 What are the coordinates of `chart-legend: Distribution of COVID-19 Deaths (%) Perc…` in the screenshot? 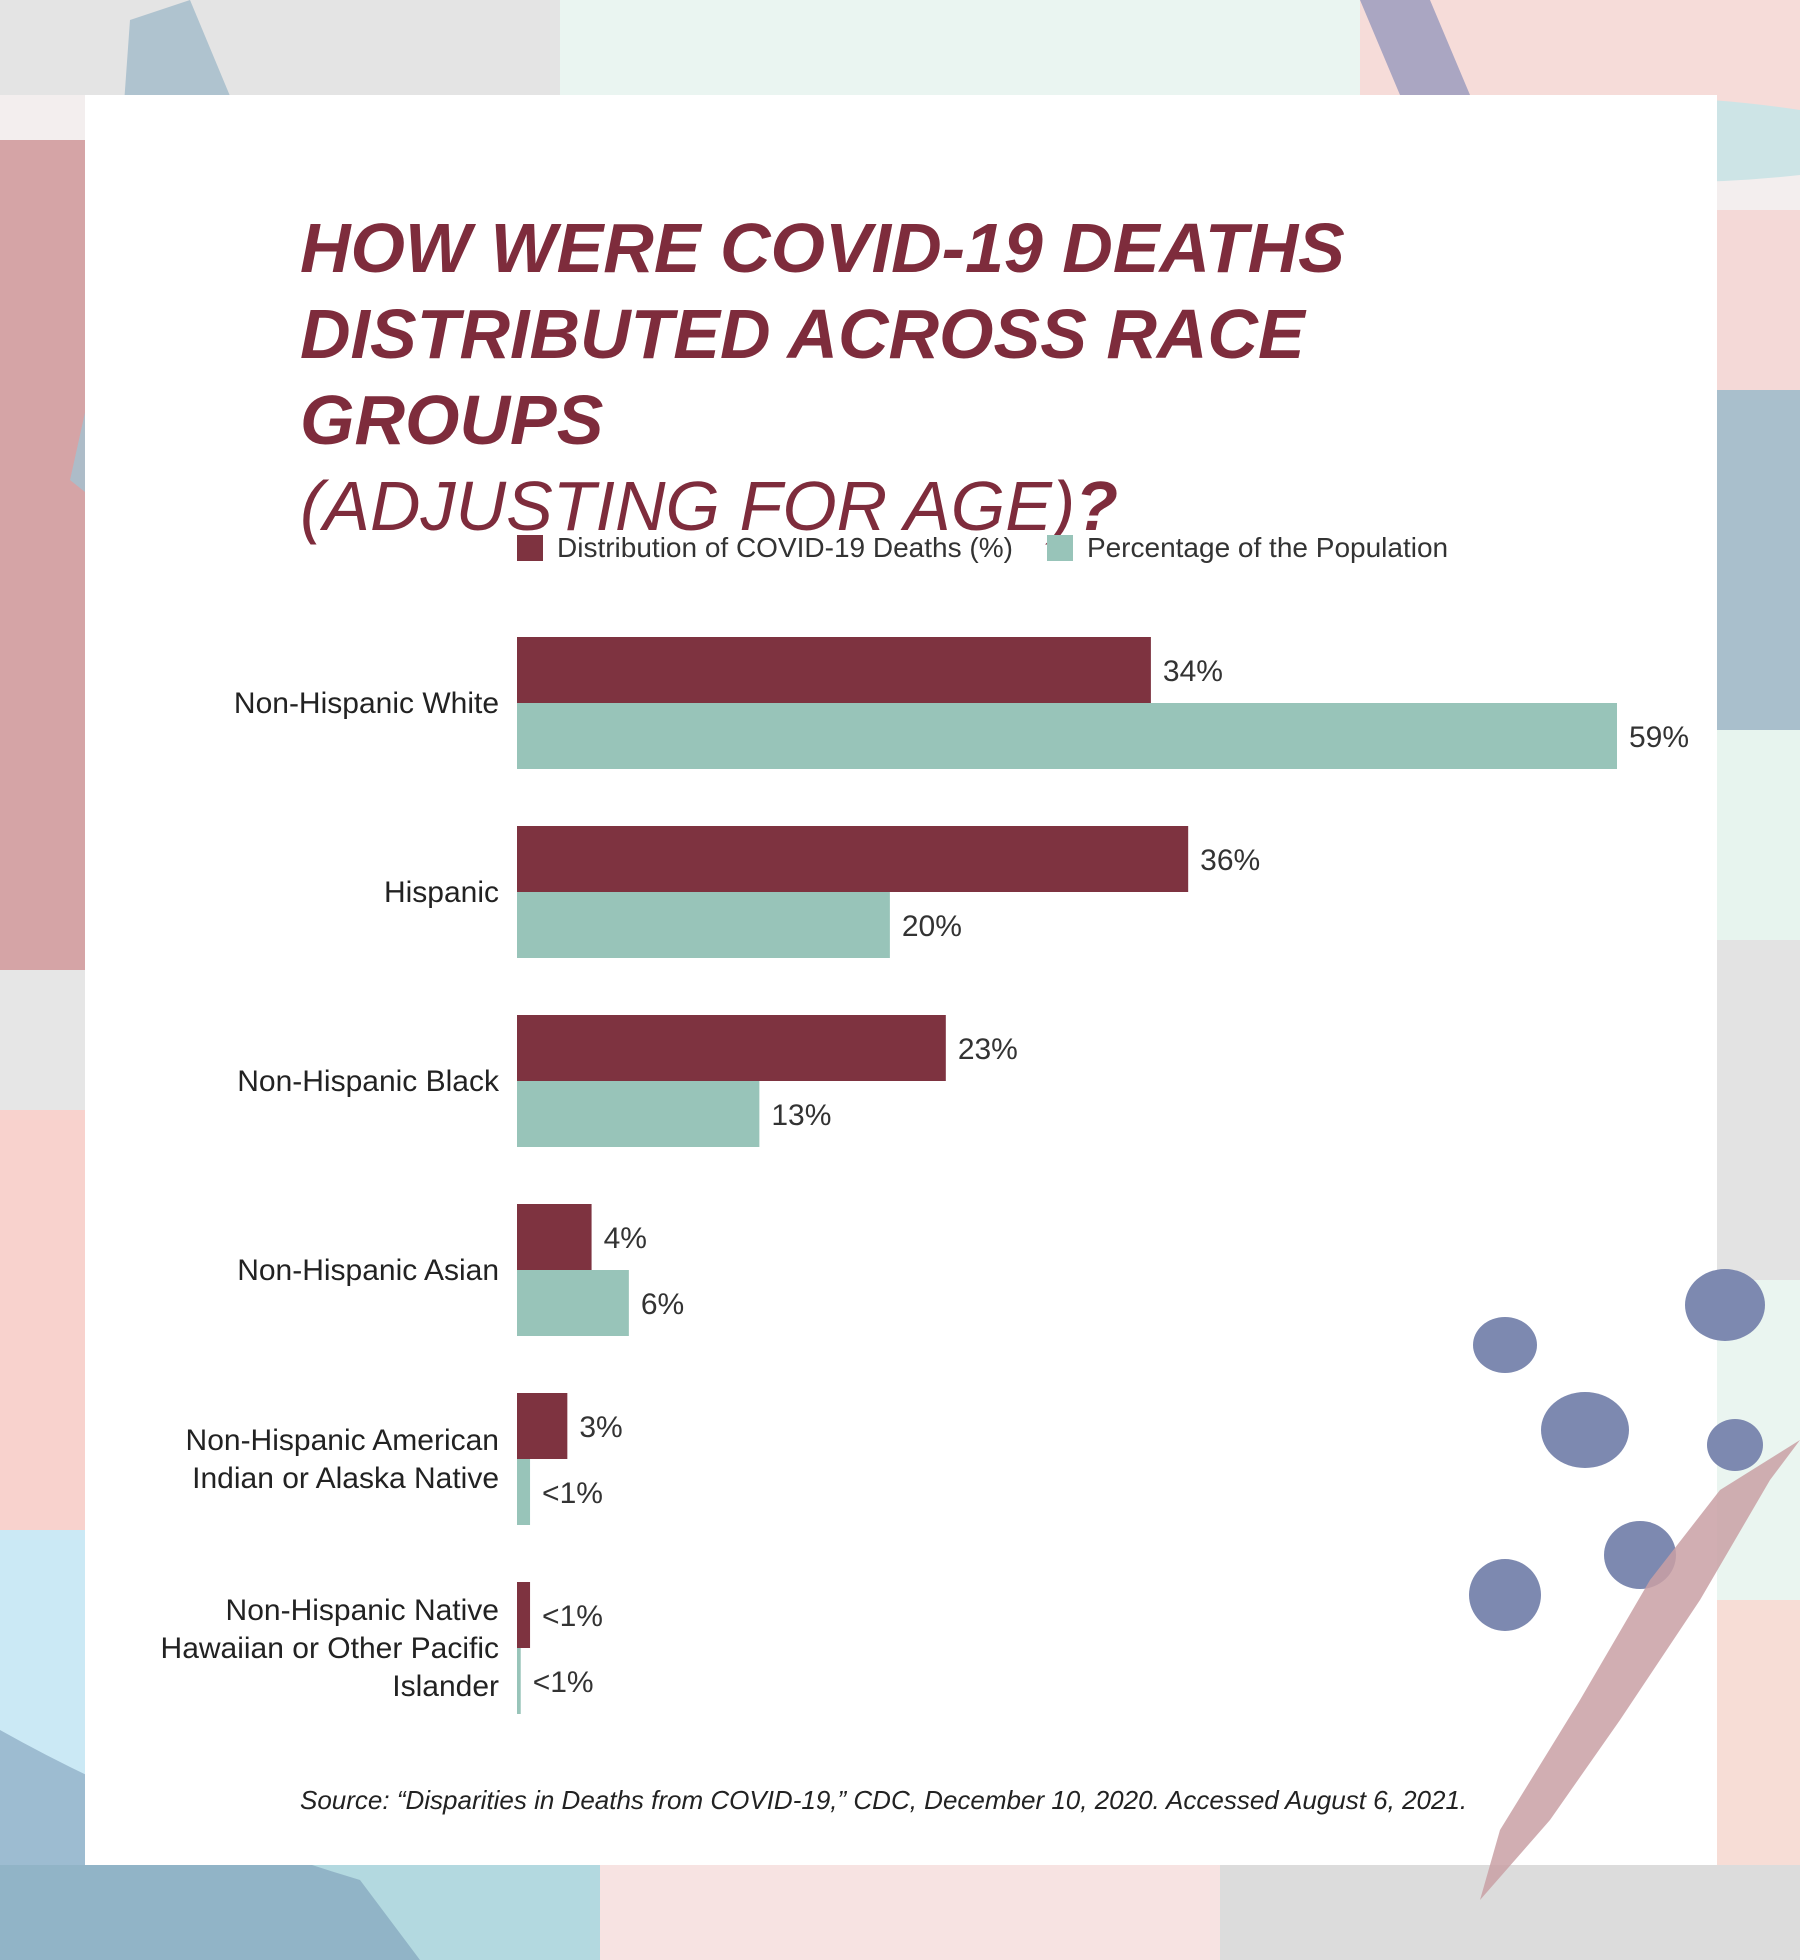 It's located at (982, 548).